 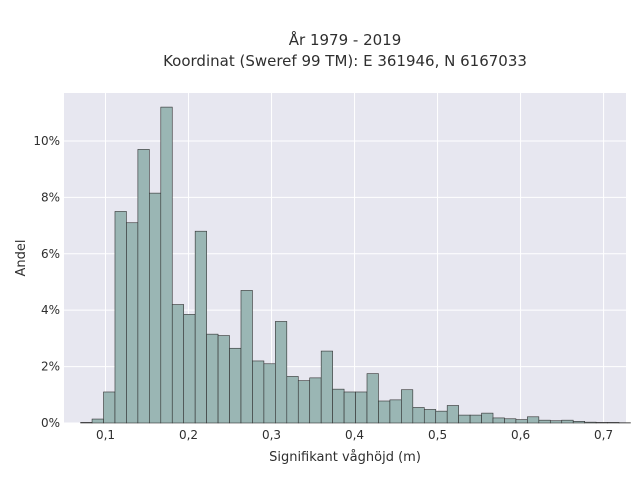 What do you see at coordinates (46, 141) in the screenshot?
I see `y-tick-label: 10%` at bounding box center [46, 141].